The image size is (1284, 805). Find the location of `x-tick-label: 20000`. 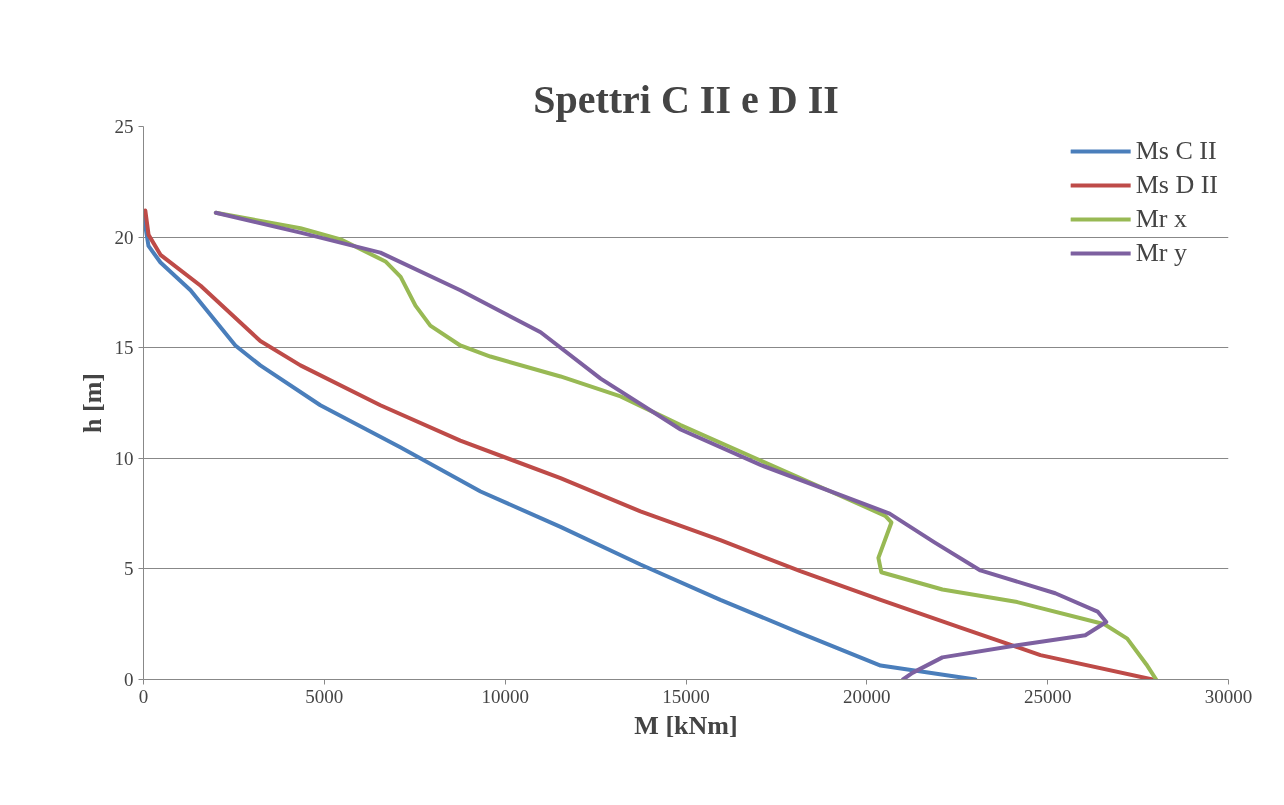

x-tick-label: 20000 is located at coordinates (867, 696).